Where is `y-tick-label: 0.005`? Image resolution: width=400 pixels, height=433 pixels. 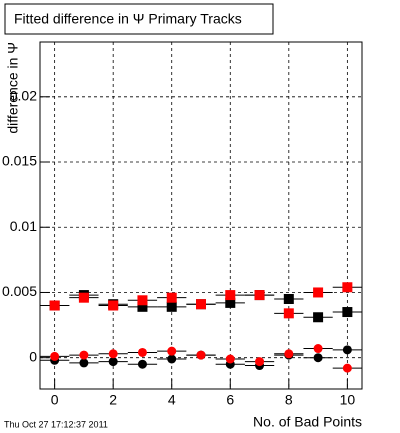 y-tick-label: 0.005 is located at coordinates (19, 291).